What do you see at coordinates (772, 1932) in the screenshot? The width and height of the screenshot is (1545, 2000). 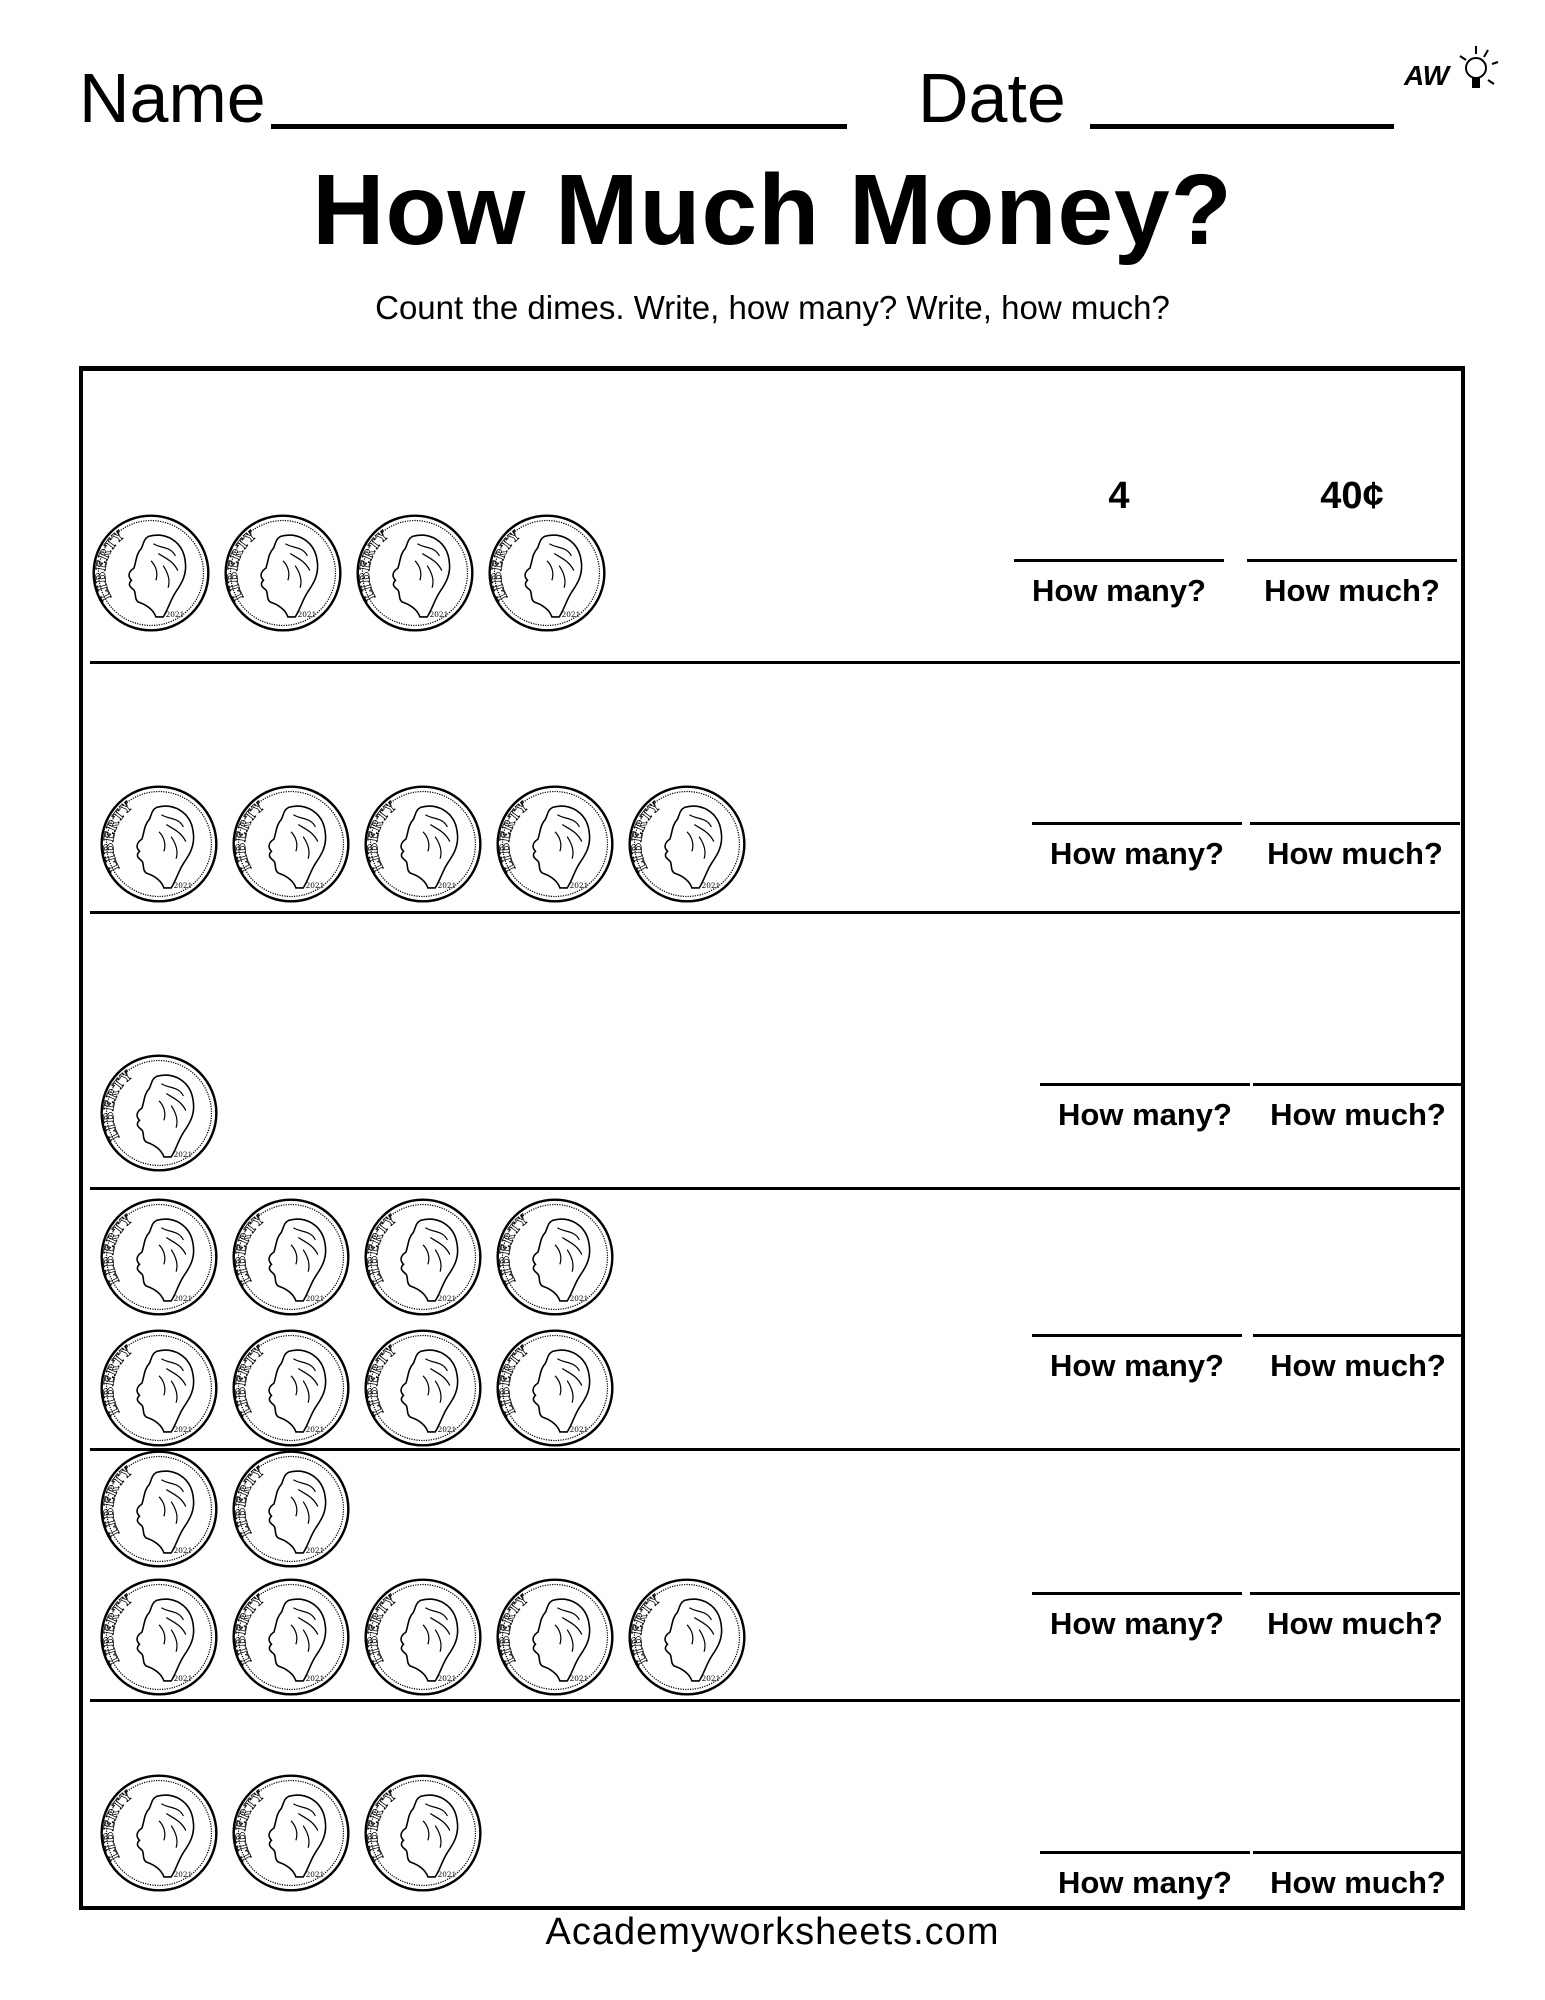 I see `footer-website: Academyworksheets.com` at bounding box center [772, 1932].